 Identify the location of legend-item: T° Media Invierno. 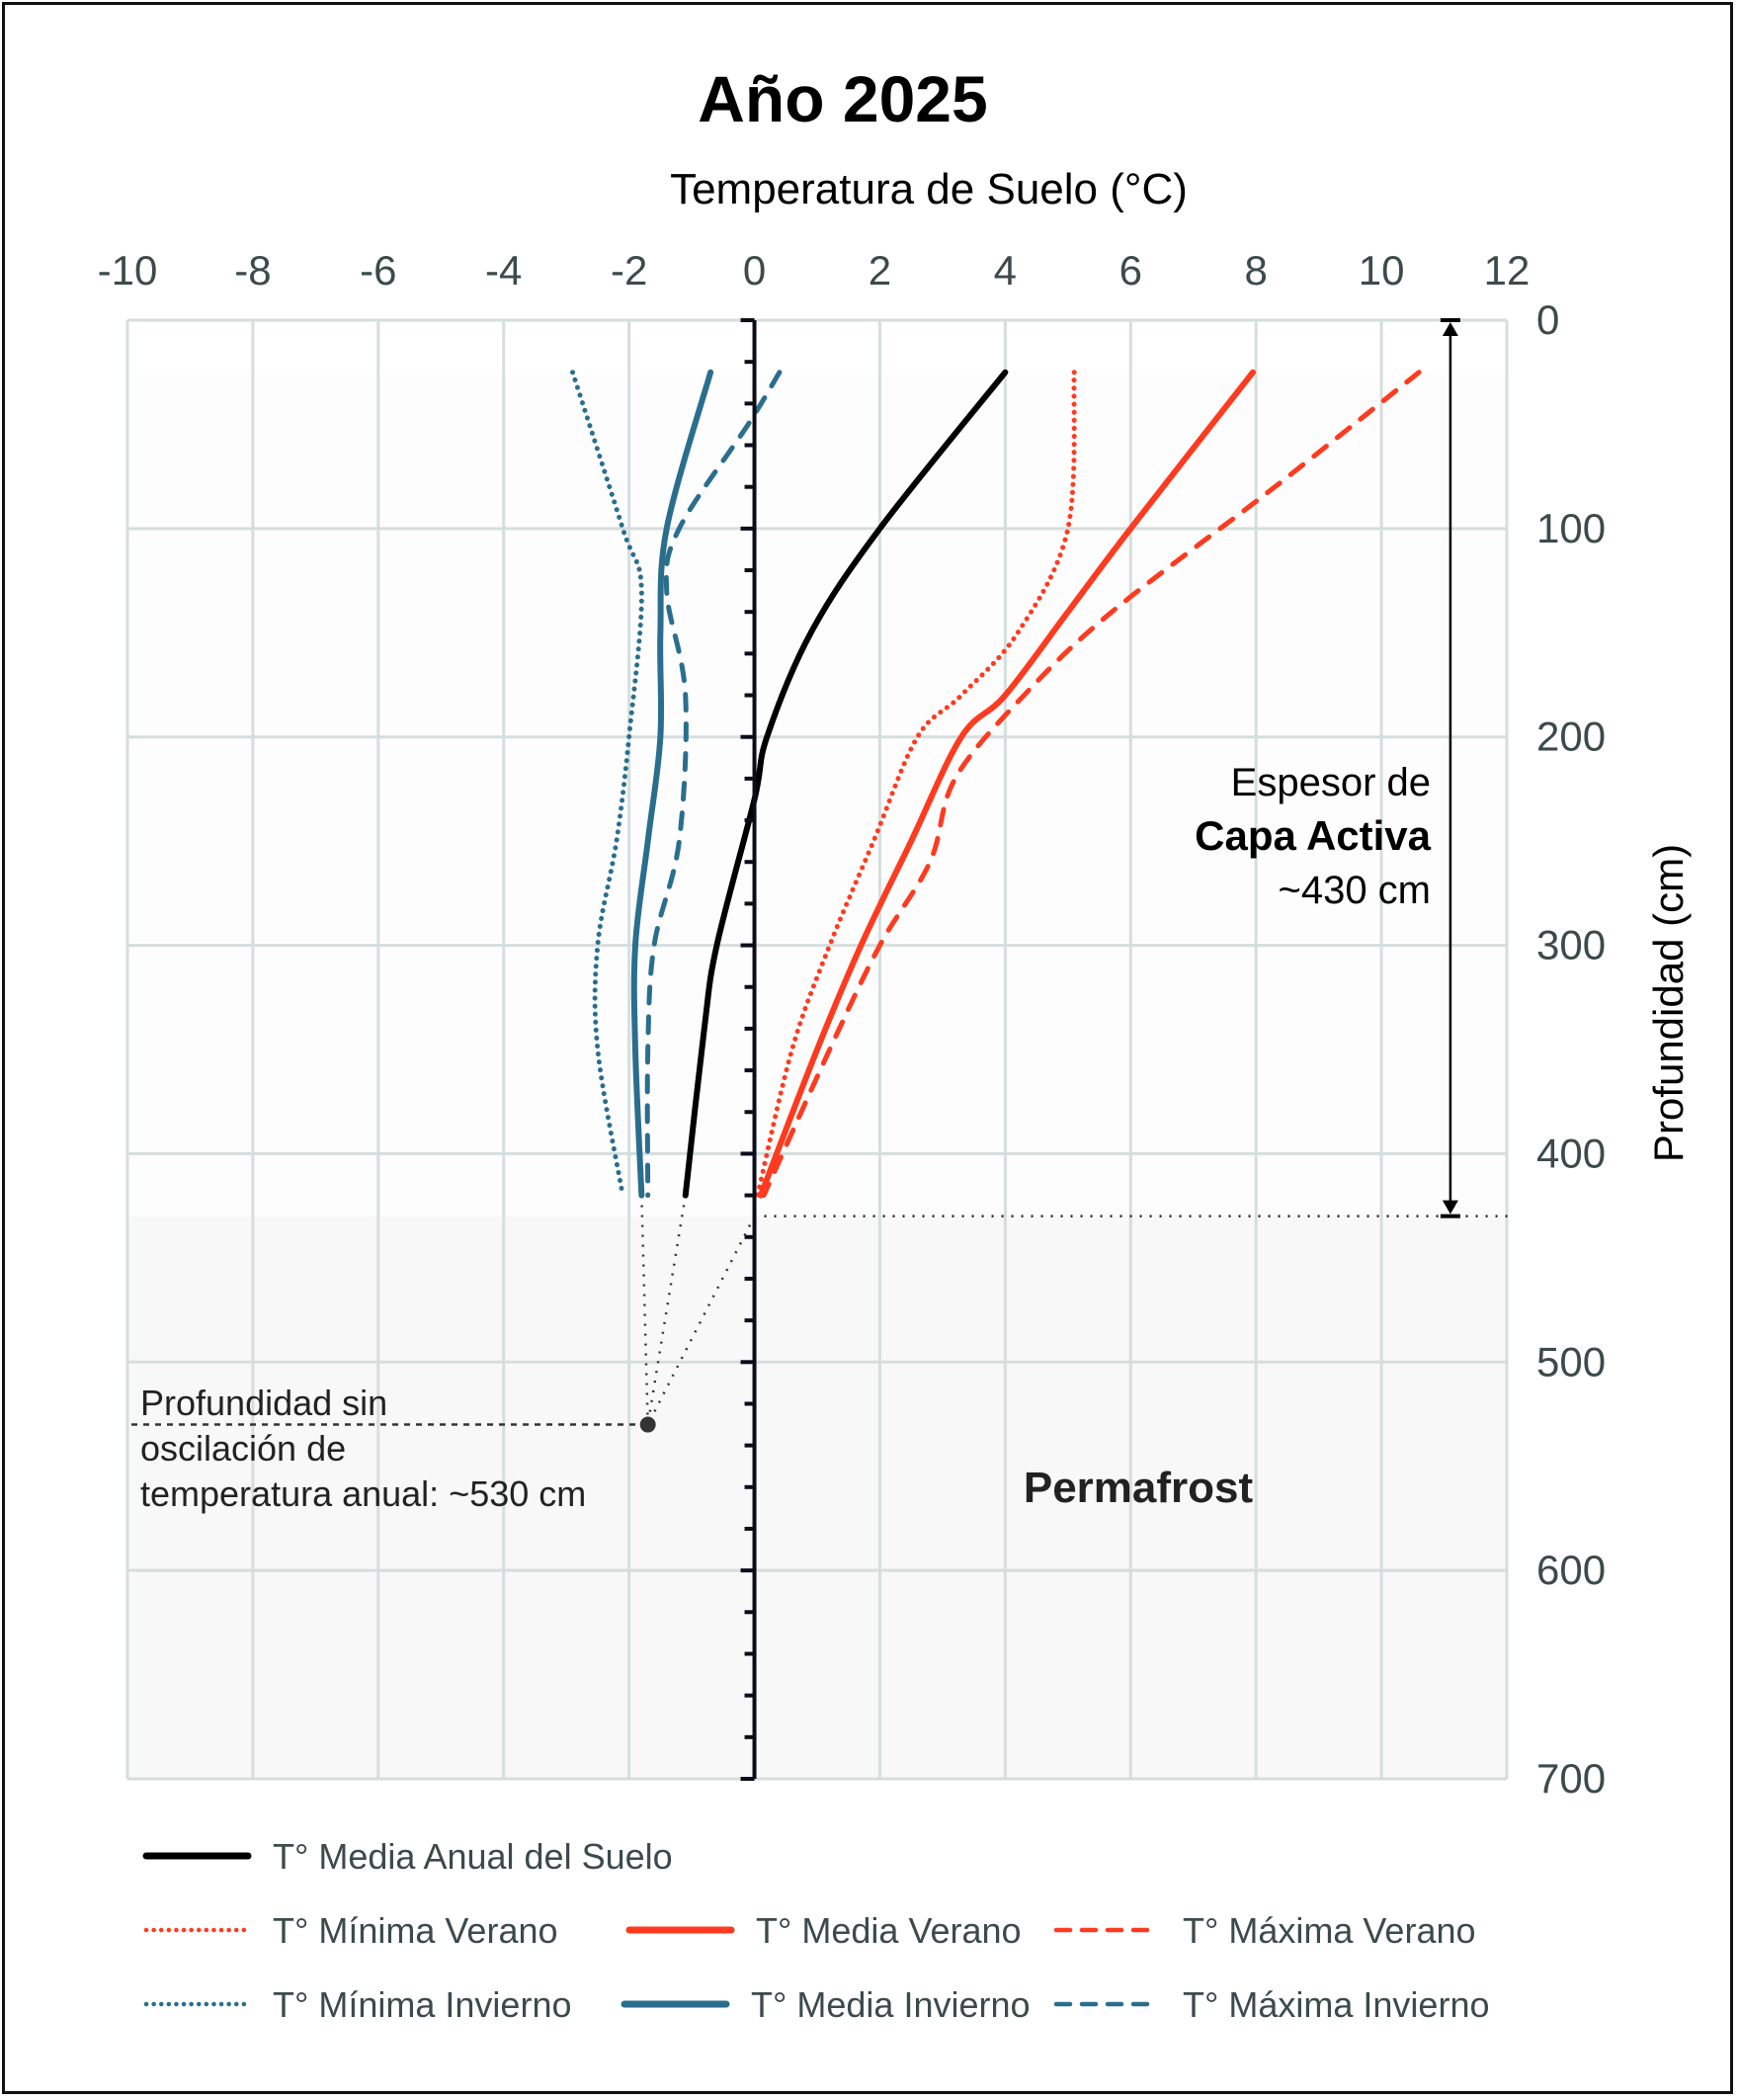
(826, 2004).